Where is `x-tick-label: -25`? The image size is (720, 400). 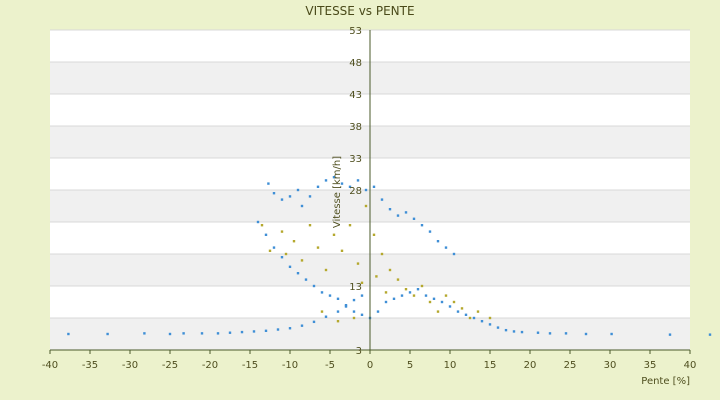
x-tick-label: -25 is located at coordinates (170, 365).